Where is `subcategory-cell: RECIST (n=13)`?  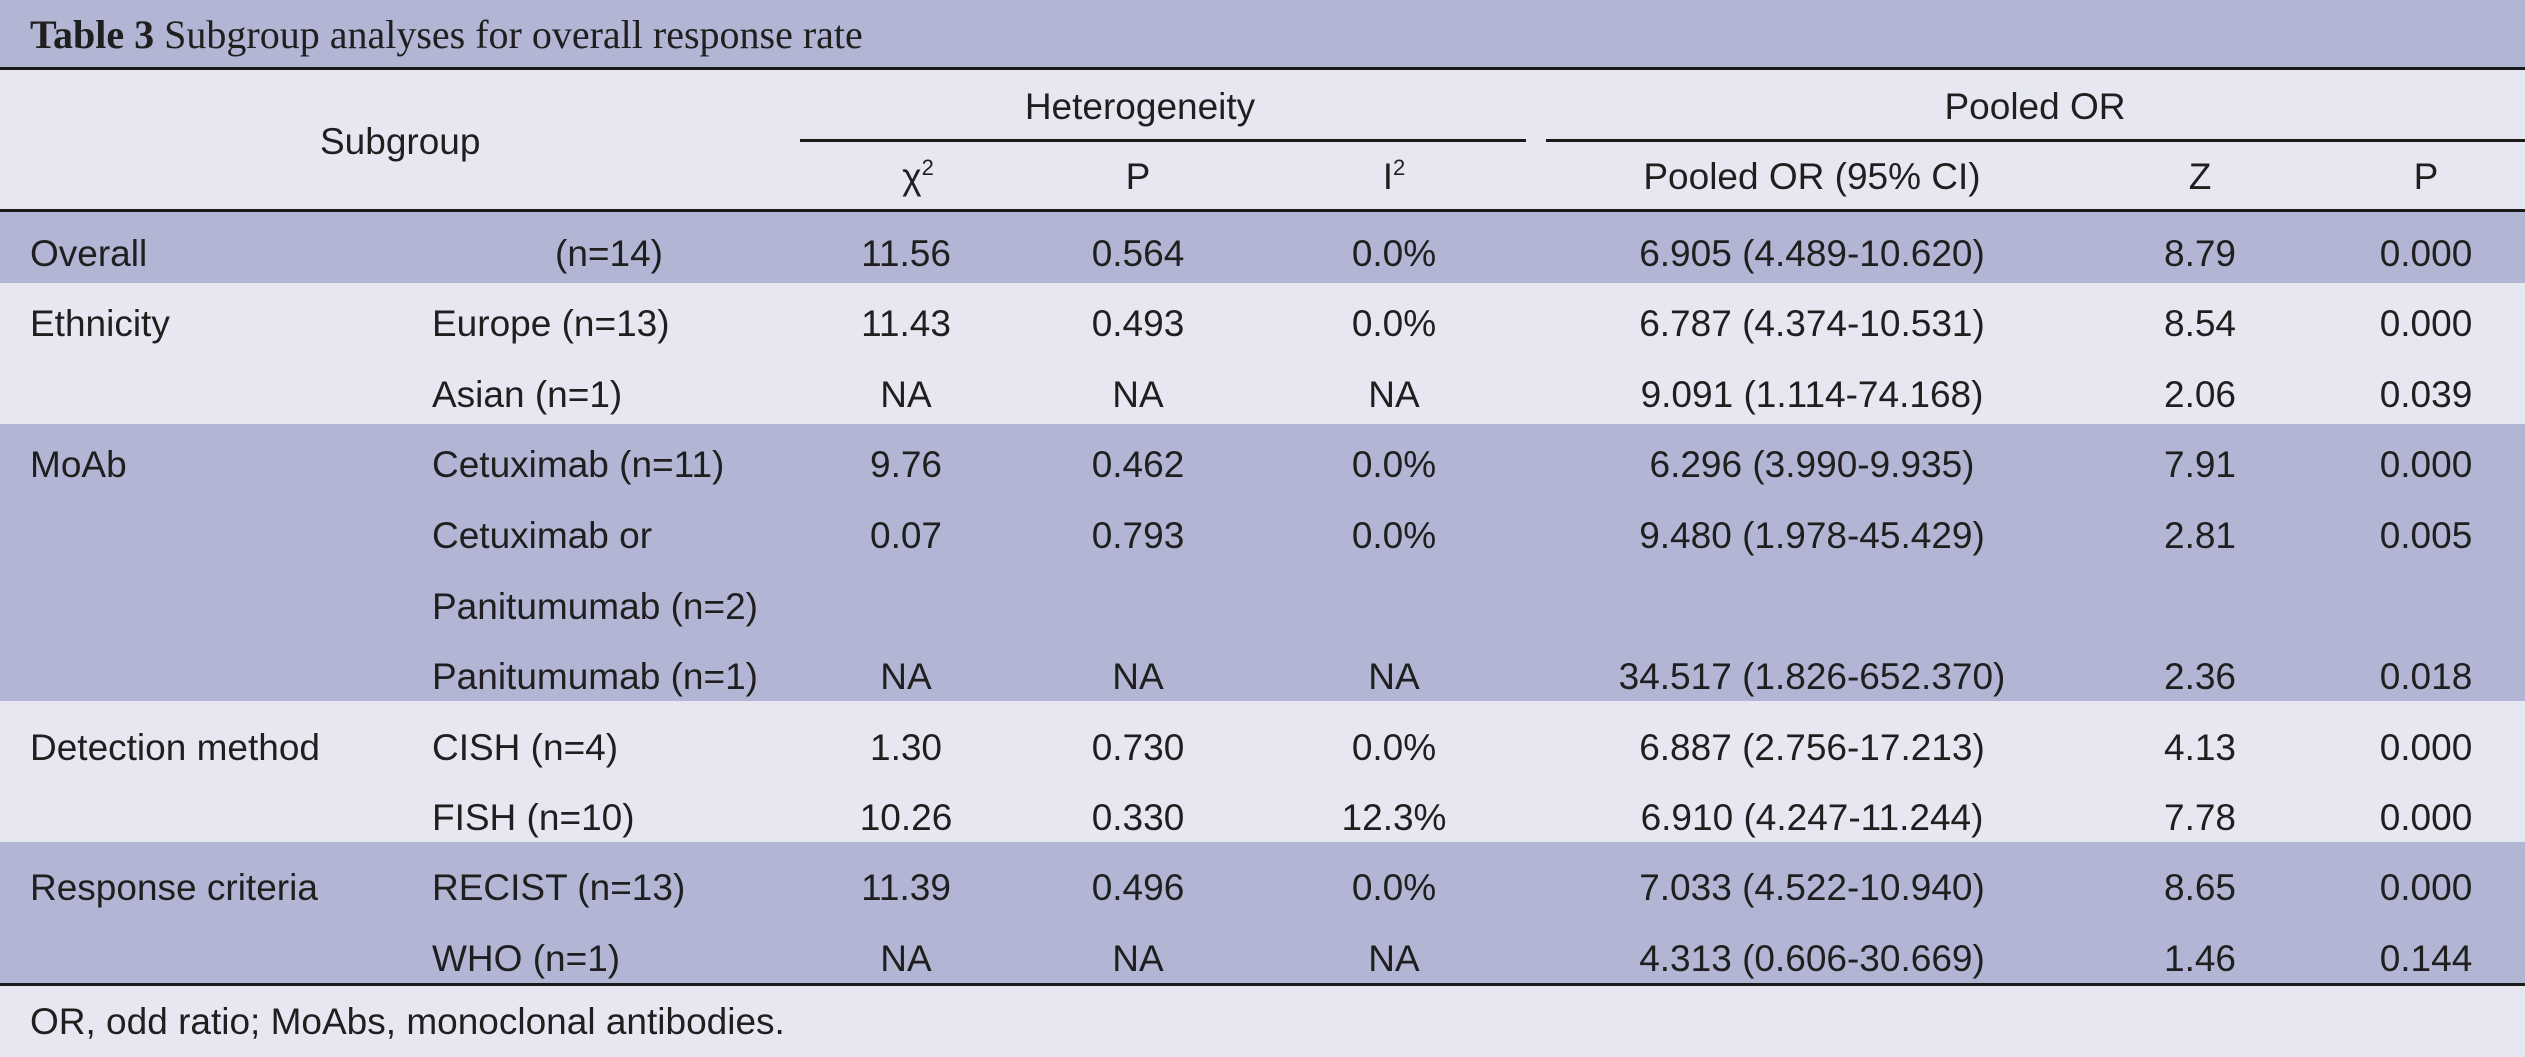 subcategory-cell: RECIST (n=13) is located at coordinates (559, 887).